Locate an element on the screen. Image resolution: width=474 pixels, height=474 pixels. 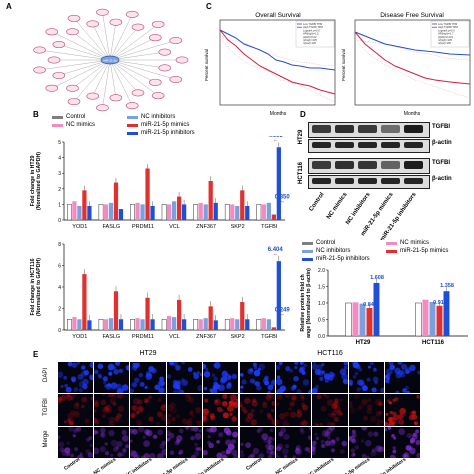
panel-label-a: A is located at coordinates (9, 6).